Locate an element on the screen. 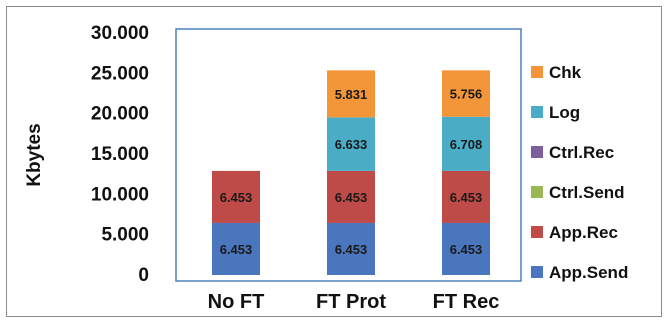  legend-label: Ctrl.Rec is located at coordinates (581, 152).